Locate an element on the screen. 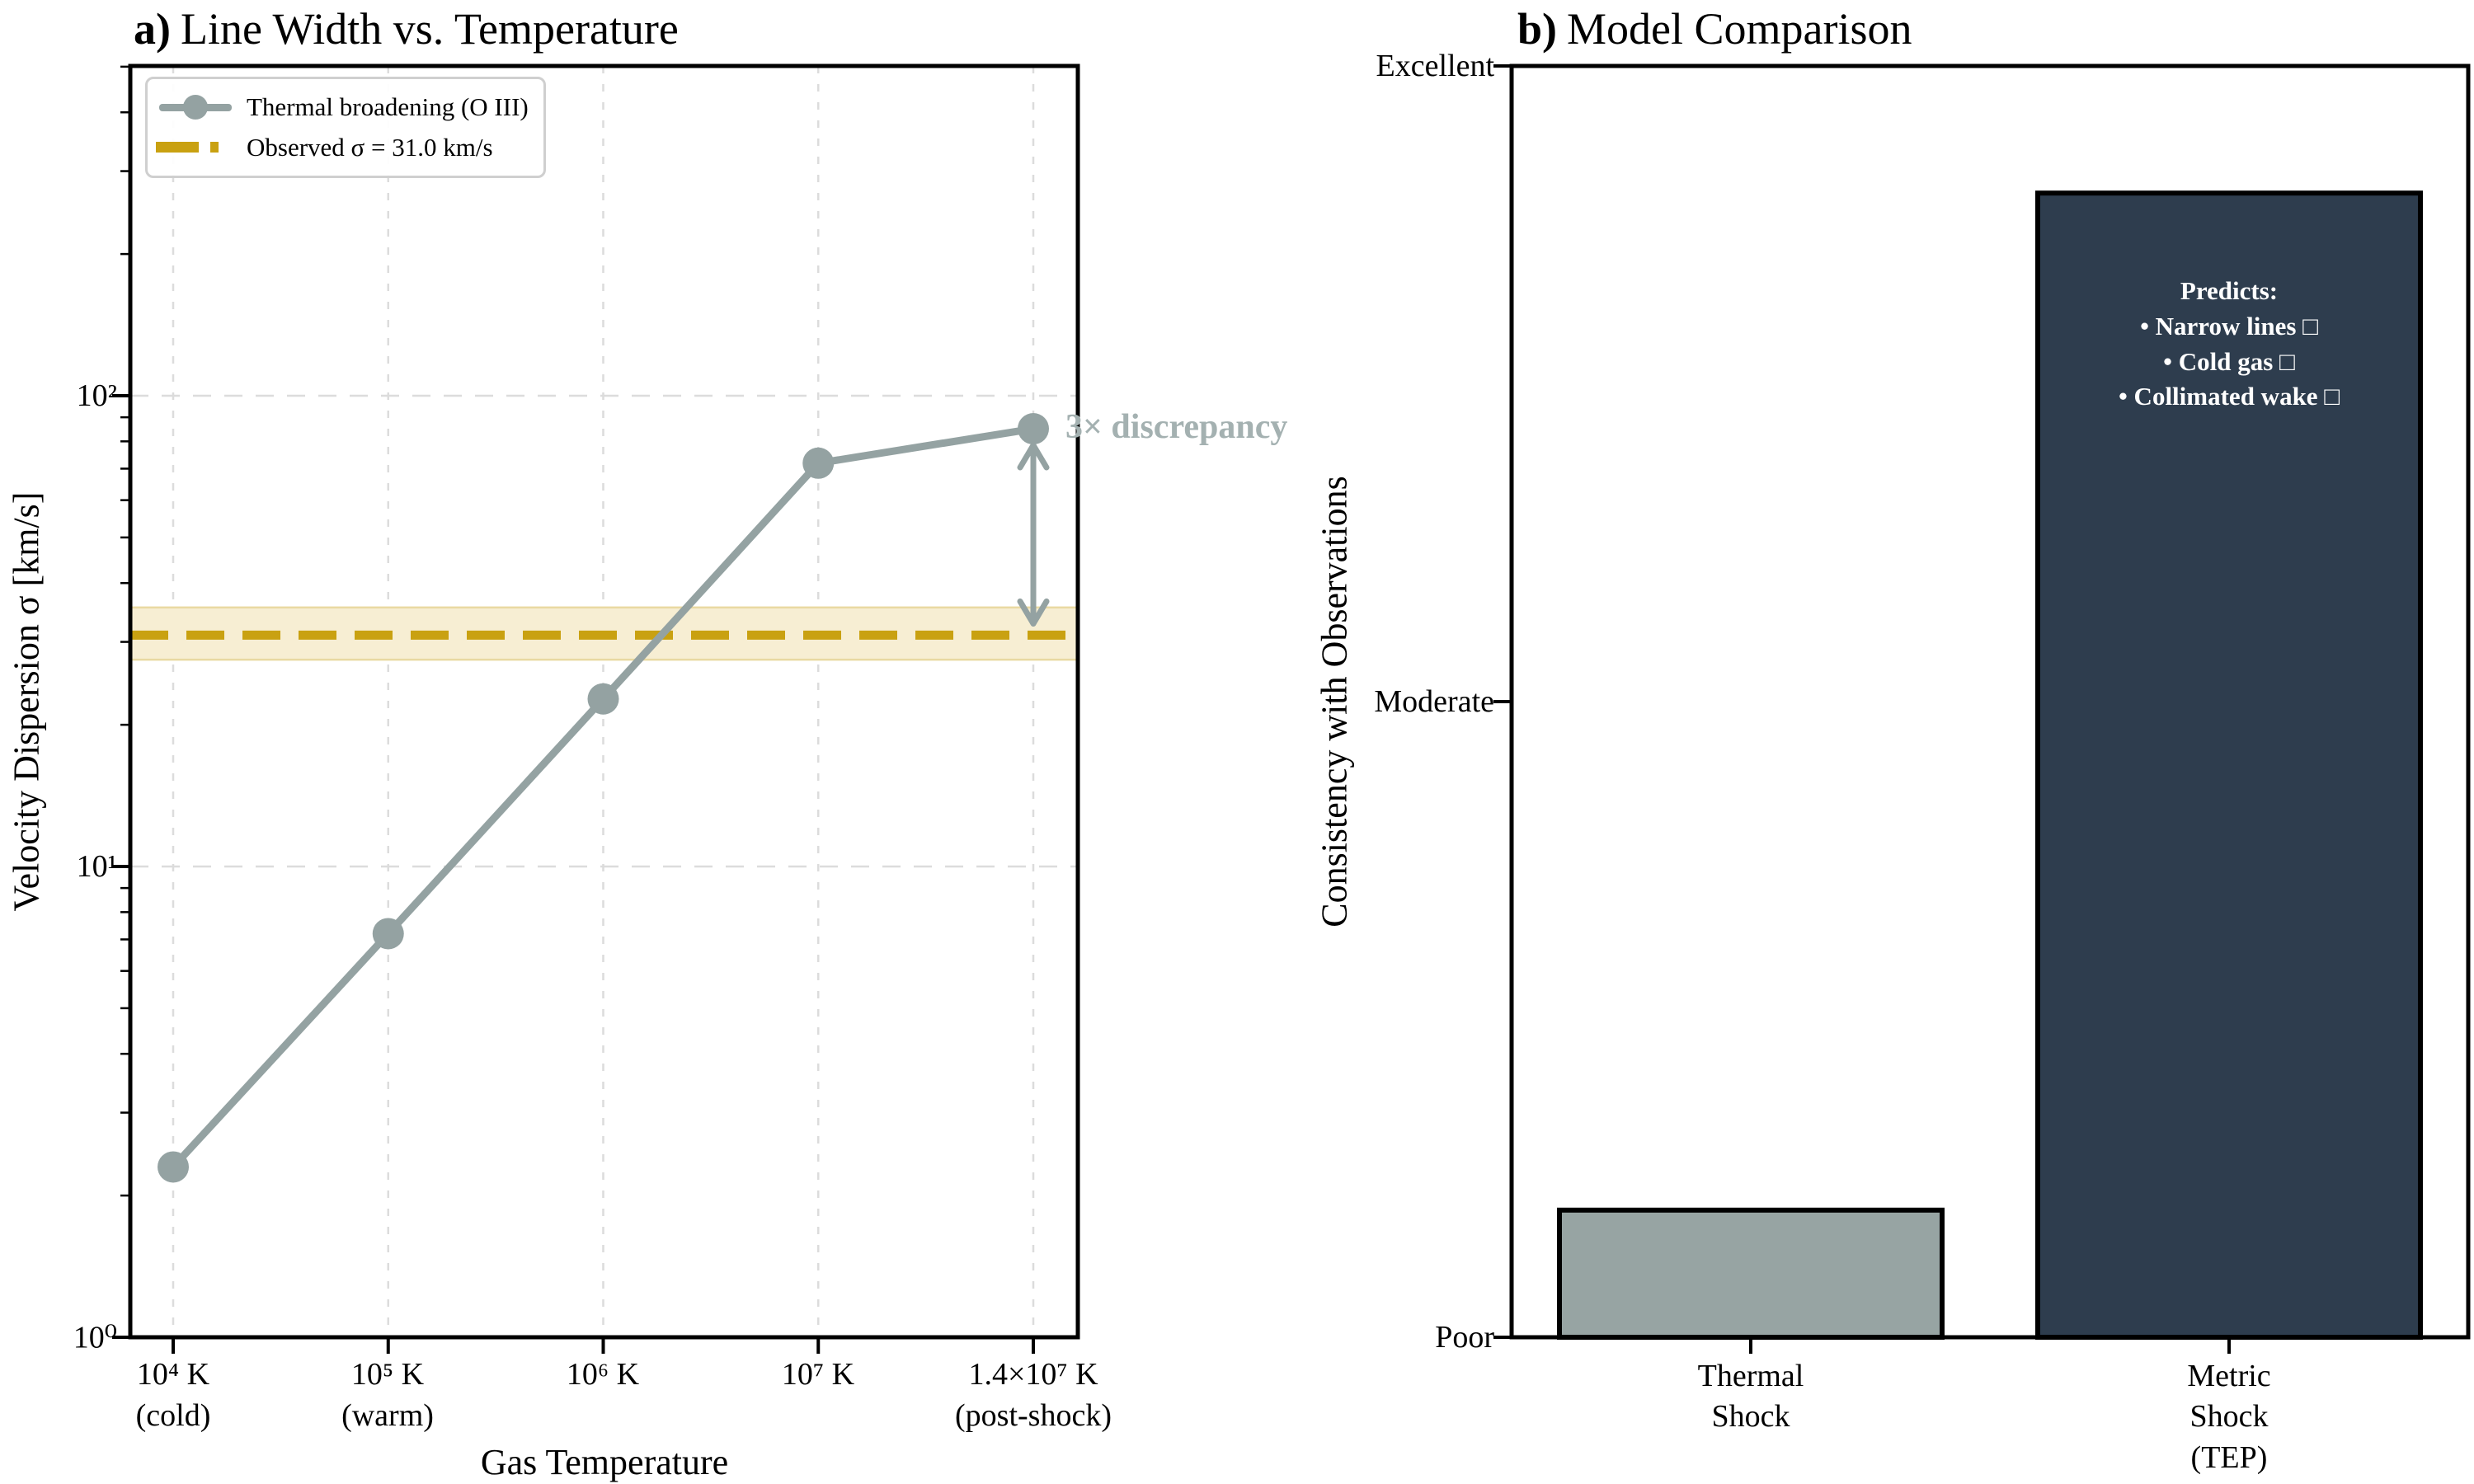  legend-entry-thermal: Thermal broadening (O III) is located at coordinates (345, 107).